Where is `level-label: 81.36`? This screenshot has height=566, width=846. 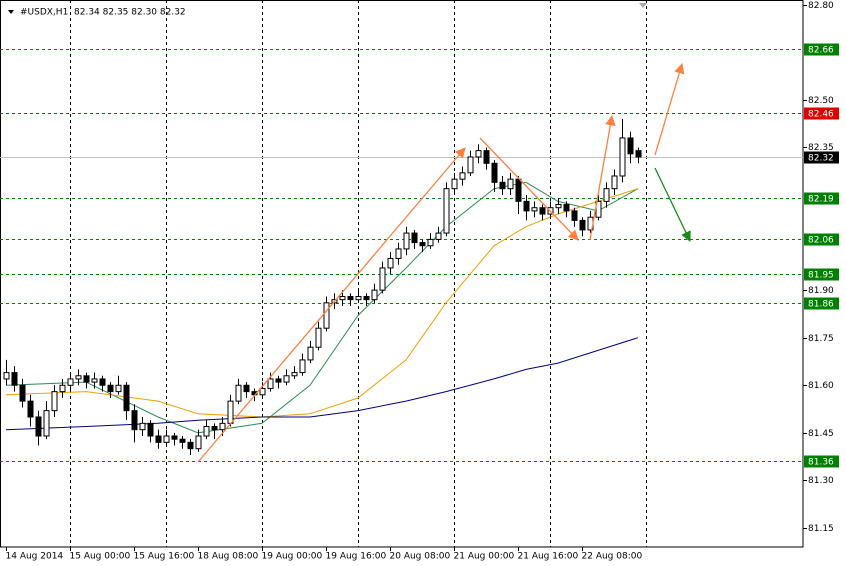 level-label: 81.36 is located at coordinates (821, 463).